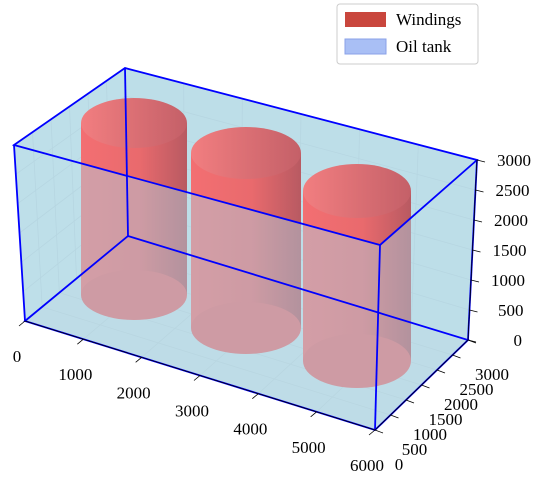  Describe the element at coordinates (428, 19) in the screenshot. I see `legend-label-windings: Windings` at that location.